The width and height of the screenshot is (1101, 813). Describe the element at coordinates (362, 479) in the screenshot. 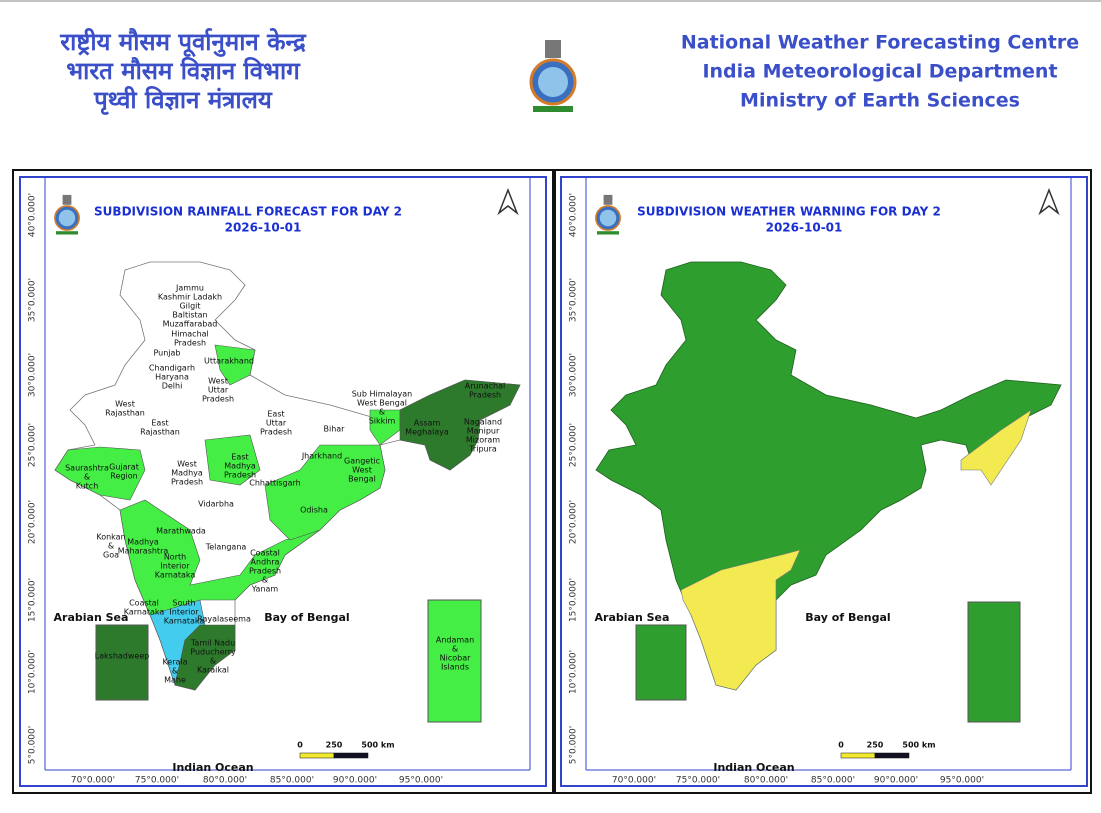

I see `region-label: Bengal` at that location.